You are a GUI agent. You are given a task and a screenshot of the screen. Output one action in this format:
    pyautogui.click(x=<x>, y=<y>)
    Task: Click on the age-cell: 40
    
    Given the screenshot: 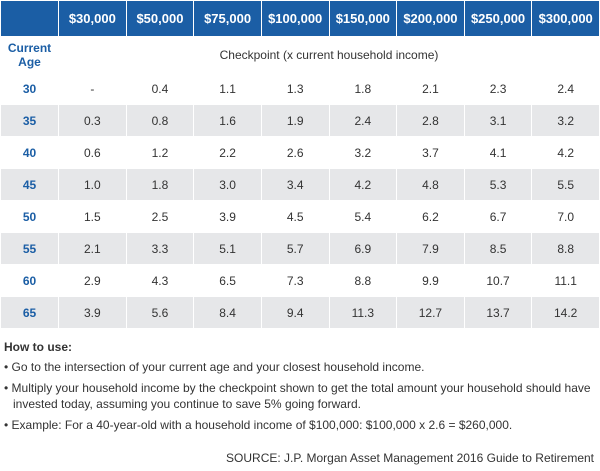 What is the action you would take?
    pyautogui.click(x=29, y=152)
    